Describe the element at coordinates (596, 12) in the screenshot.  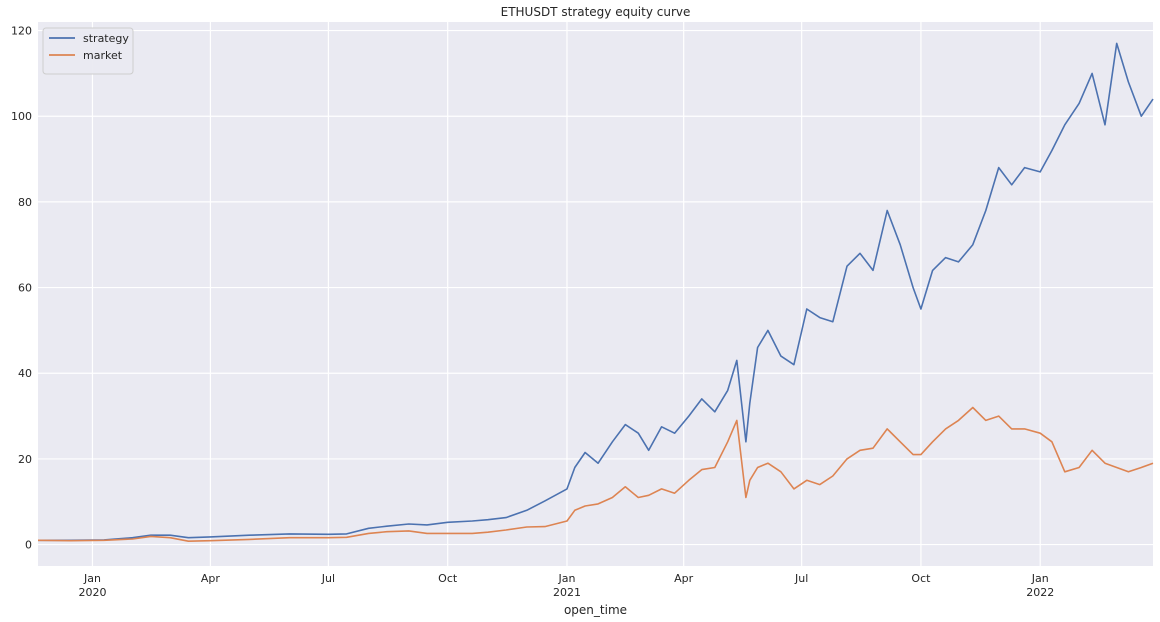
I see `chart-title: ETHUSDT strategy equity curve` at that location.